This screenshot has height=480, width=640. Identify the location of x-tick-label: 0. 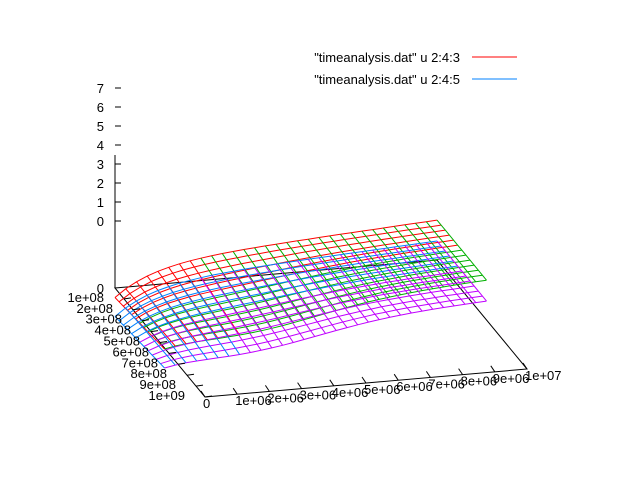
(206, 403).